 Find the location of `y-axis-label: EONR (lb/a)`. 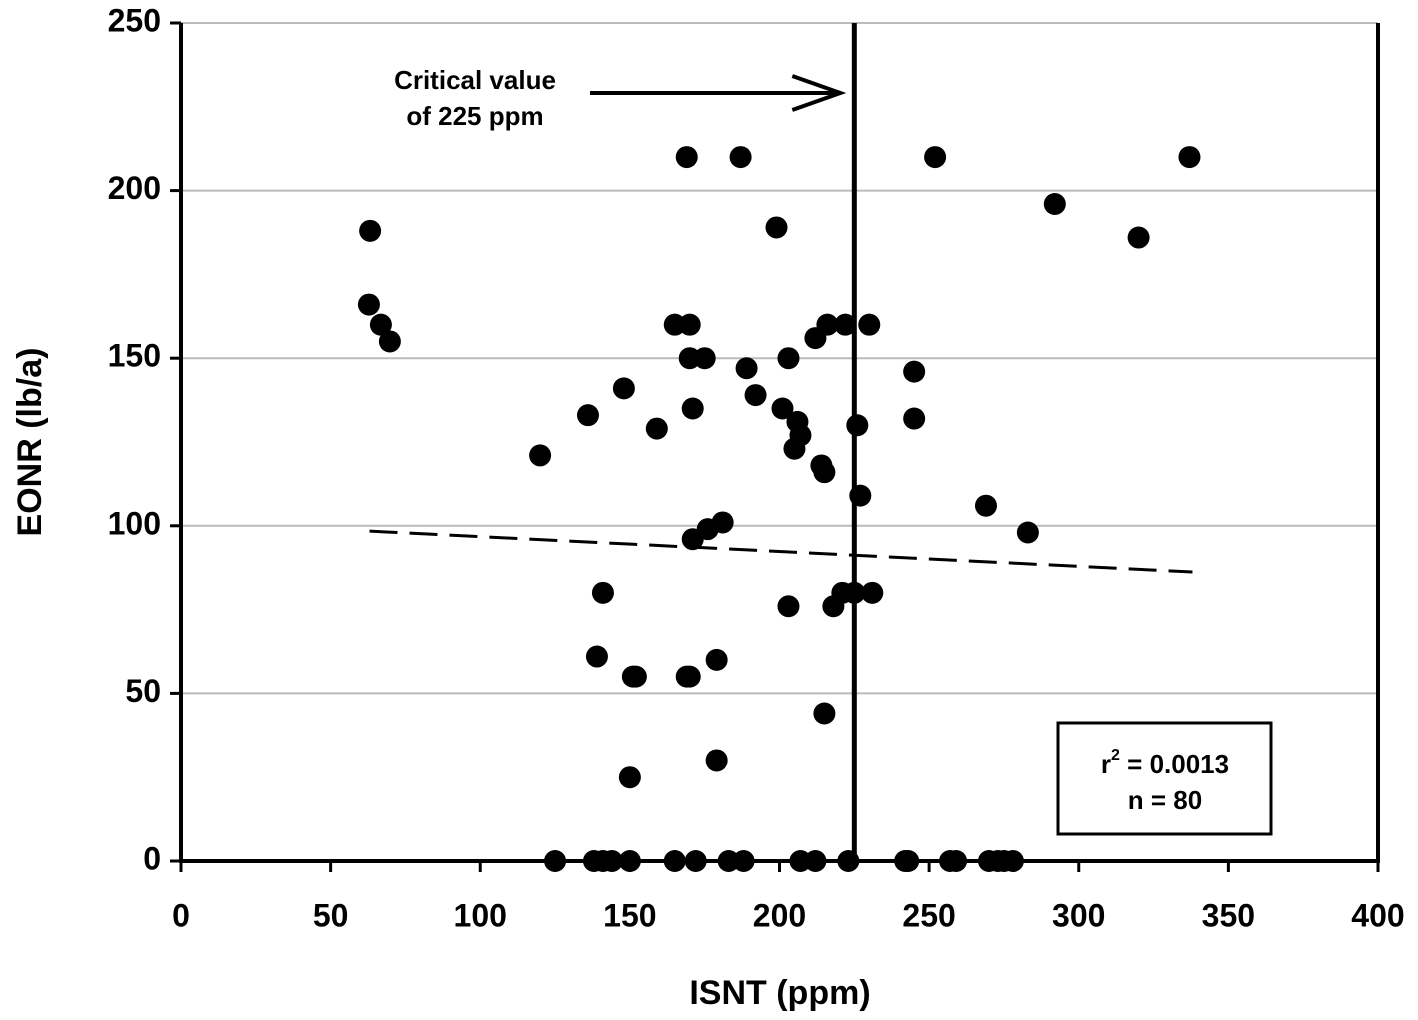

y-axis-label: EONR (lb/a) is located at coordinates (30, 442).